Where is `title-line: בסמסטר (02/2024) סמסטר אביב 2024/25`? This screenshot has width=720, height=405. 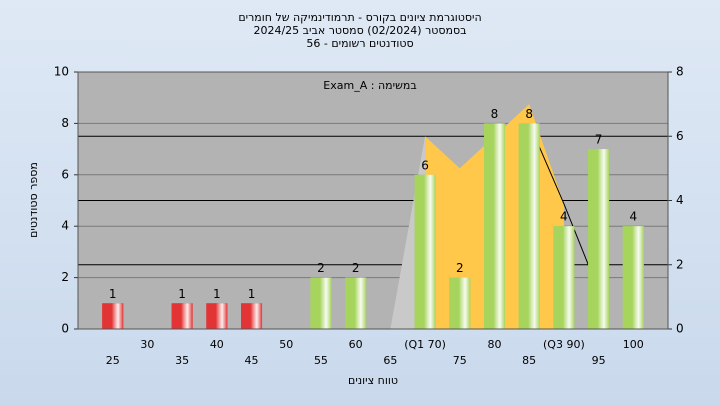 title-line: בסמסטר (02/2024) סמסטר אביב 2024/25 is located at coordinates (359, 30).